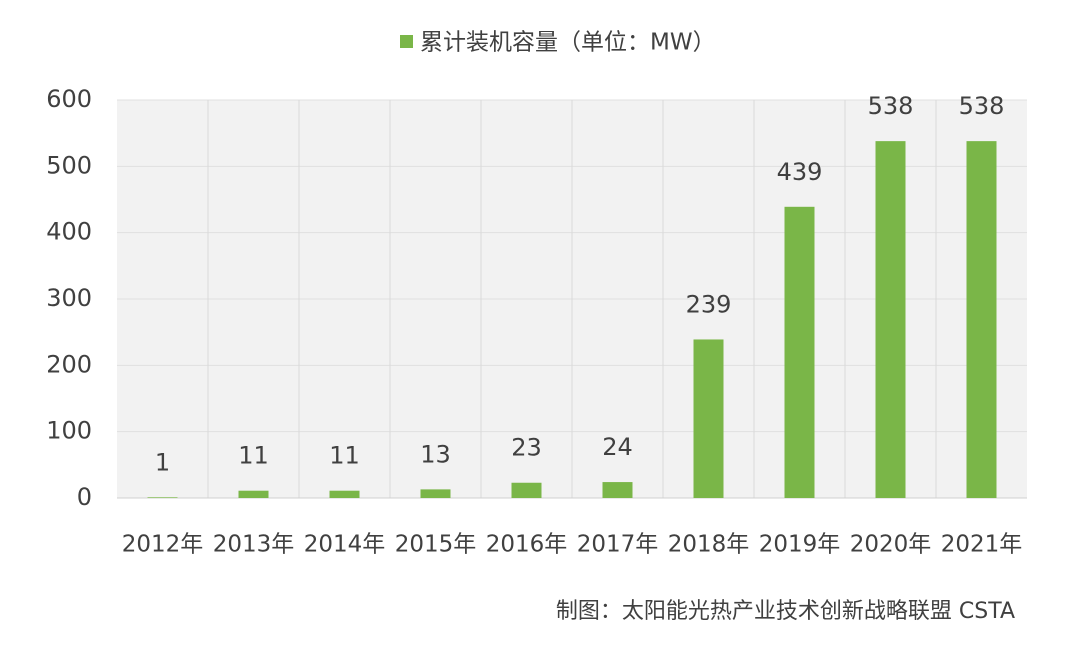  Describe the element at coordinates (709, 545) in the screenshot. I see `x-tick-label: 2018年` at that location.